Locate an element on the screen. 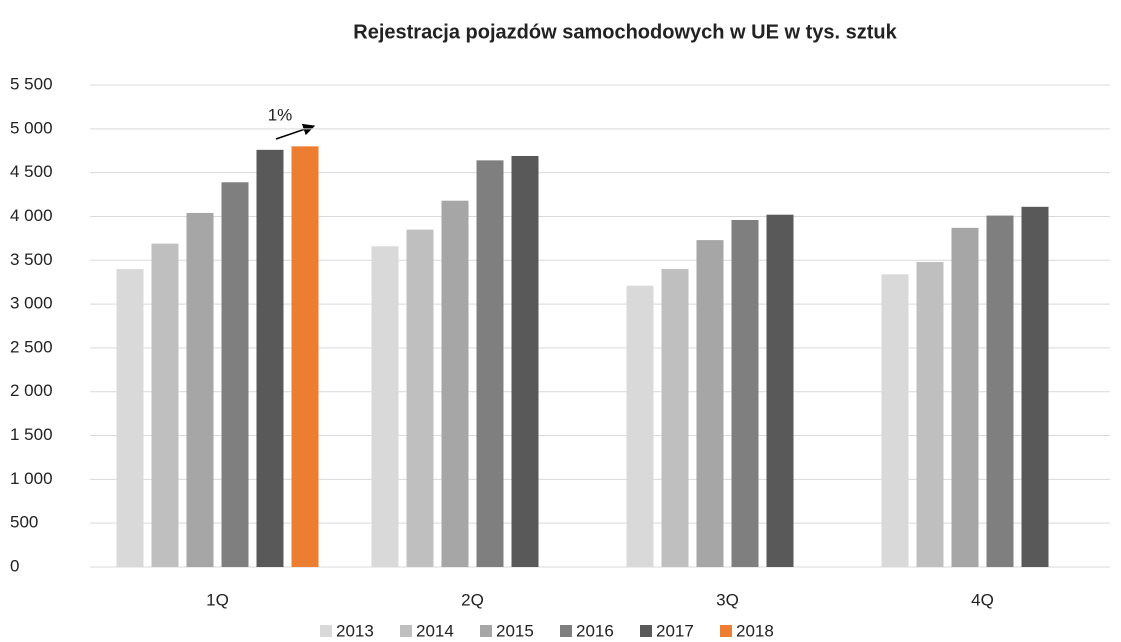 The width and height of the screenshot is (1121, 642). y-tick-label: 3 500 is located at coordinates (31, 259).